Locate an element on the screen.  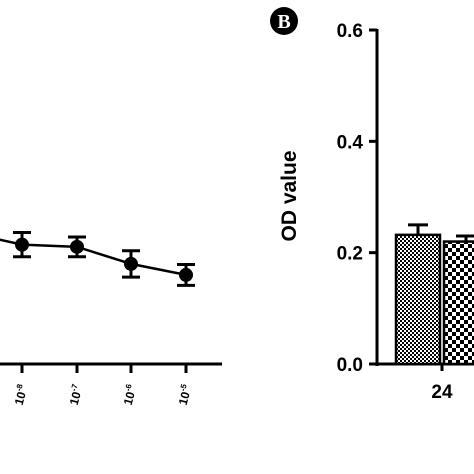
x-tick-label: 10-7 is located at coordinates (76, 394).